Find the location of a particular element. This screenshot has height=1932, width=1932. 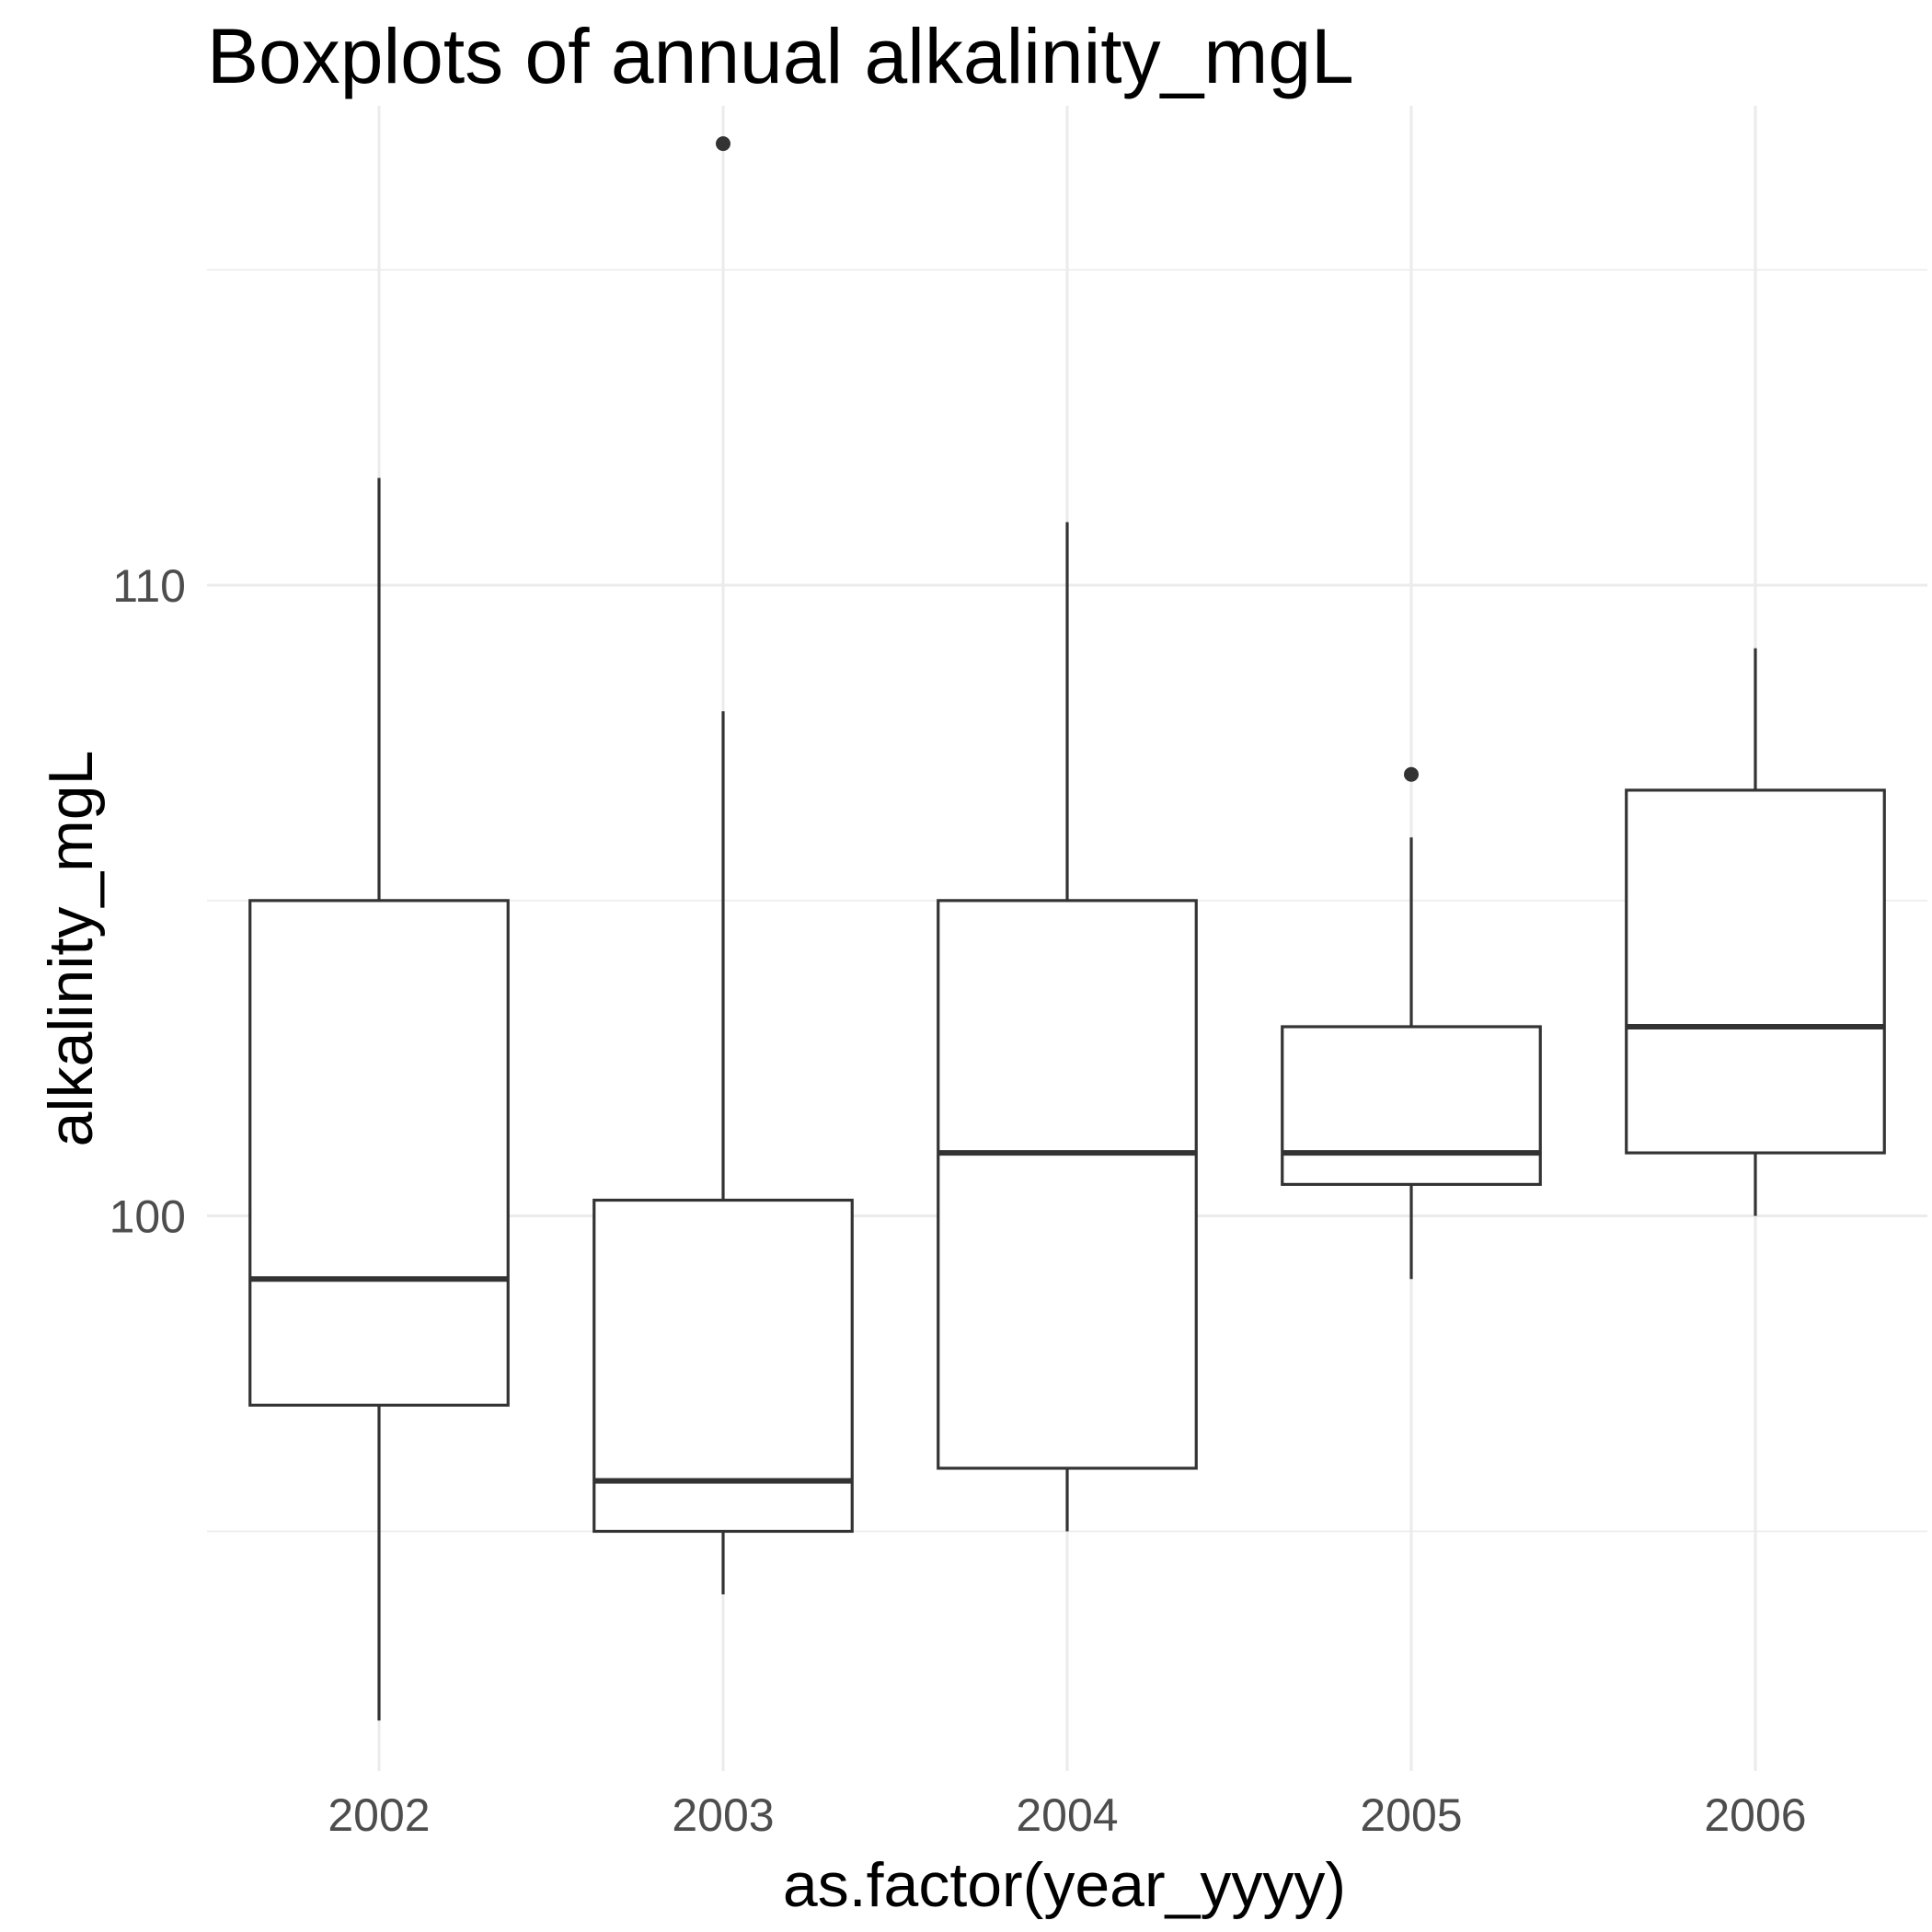

x-tick-label: 2005 is located at coordinates (1411, 1815).